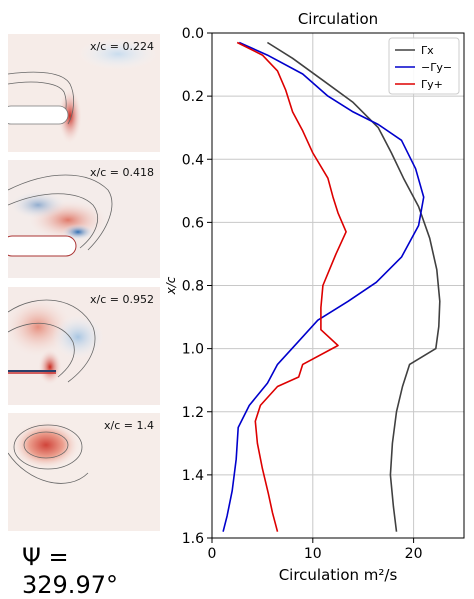  Describe the element at coordinates (313, 554) in the screenshot. I see `x-tick-label: 10` at that location.